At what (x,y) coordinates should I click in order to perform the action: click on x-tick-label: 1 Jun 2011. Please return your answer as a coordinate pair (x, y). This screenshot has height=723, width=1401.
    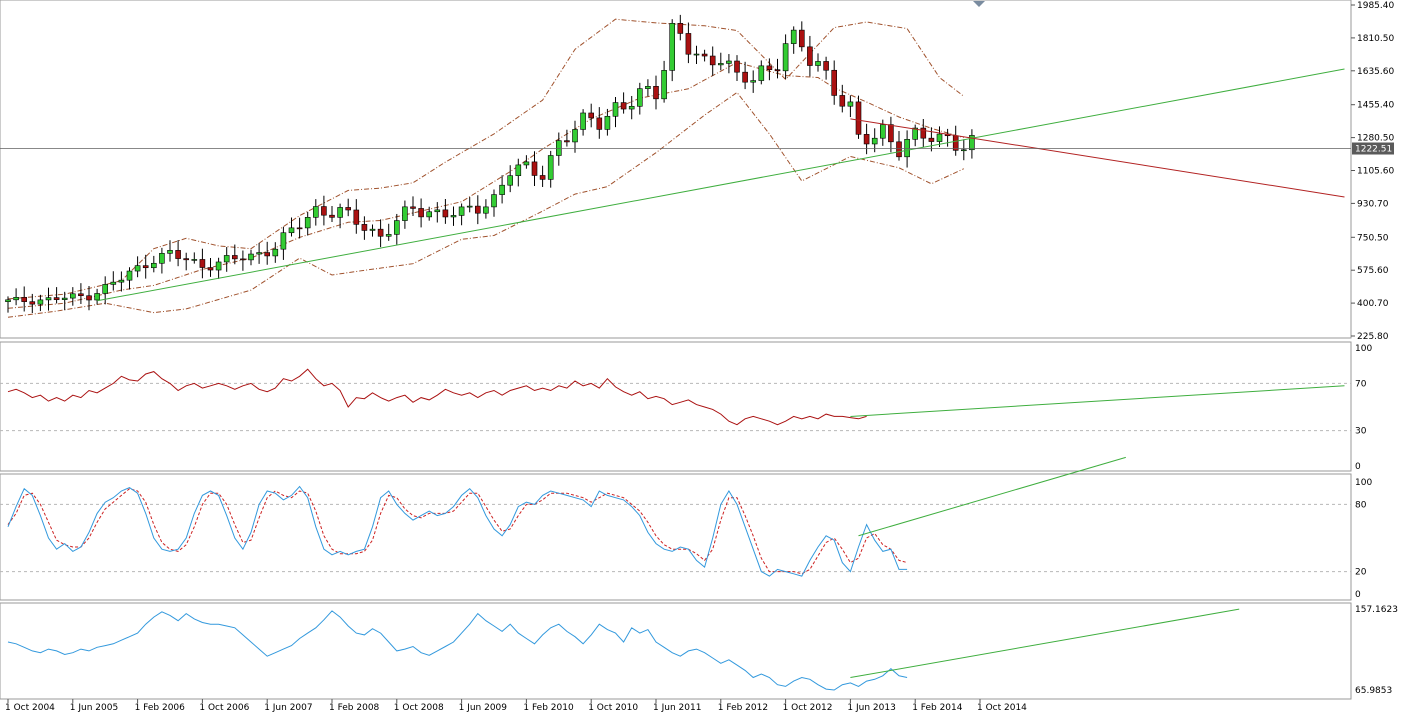
    Looking at the image, I should click on (677, 708).